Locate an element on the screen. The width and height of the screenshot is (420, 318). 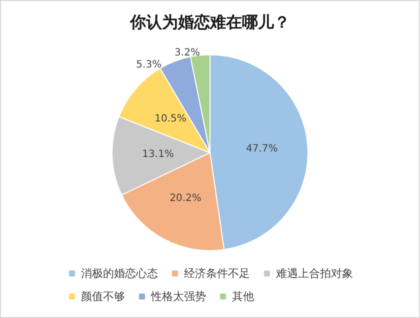
data-label: 20.2% is located at coordinates (186, 198).